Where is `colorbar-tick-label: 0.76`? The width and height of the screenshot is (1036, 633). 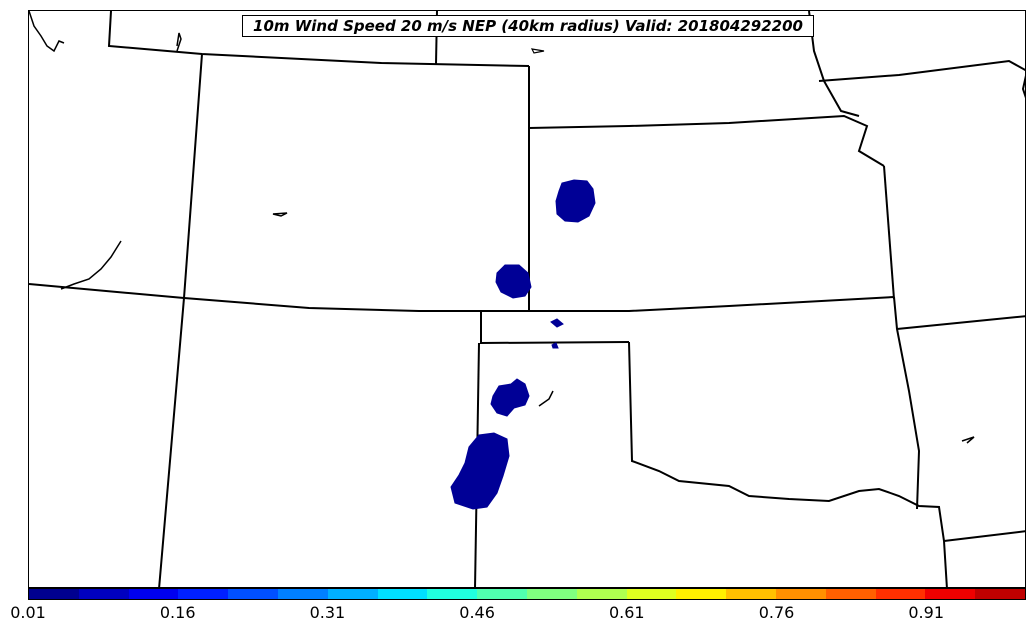
colorbar-tick-label: 0.76 is located at coordinates (776, 612).